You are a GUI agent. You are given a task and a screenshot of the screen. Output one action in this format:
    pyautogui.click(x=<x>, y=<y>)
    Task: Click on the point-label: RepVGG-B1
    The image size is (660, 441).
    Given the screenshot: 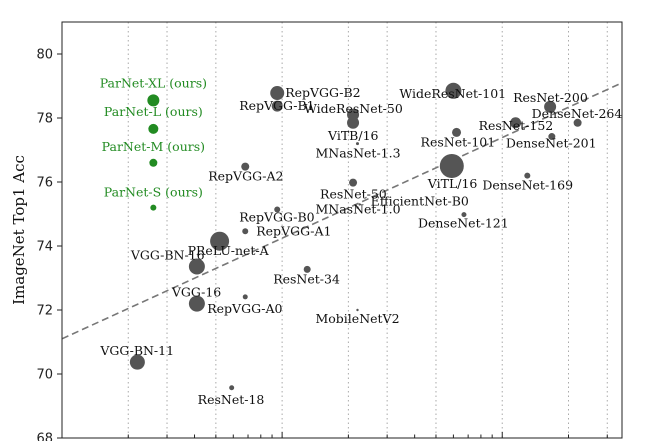 What is the action you would take?
    pyautogui.click(x=276, y=105)
    